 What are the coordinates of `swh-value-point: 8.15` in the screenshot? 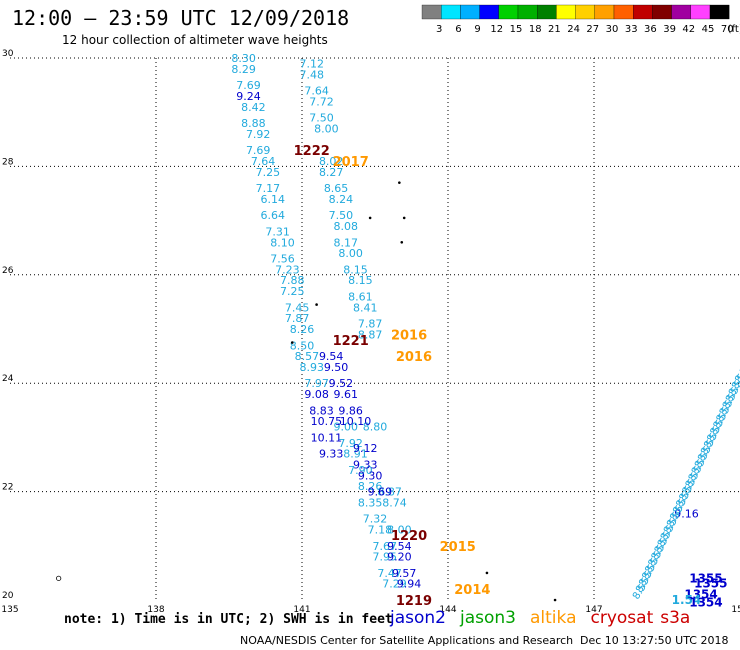 It's located at (360, 280).